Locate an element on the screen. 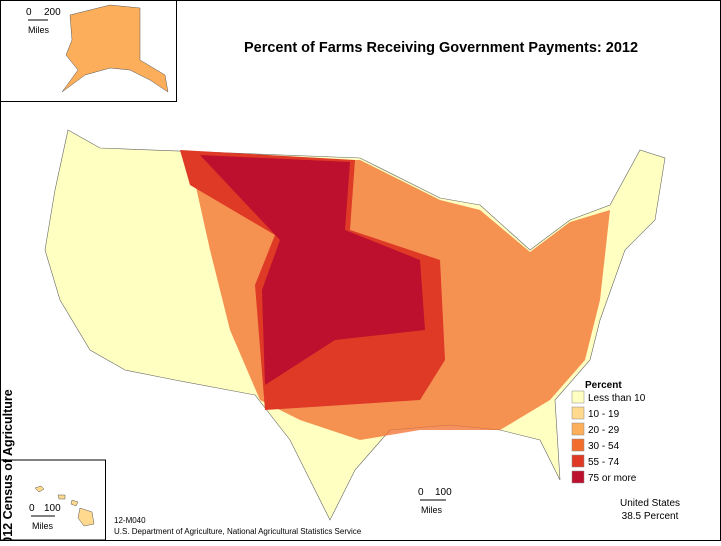 The height and width of the screenshot is (546, 721). summary-value: 38.5 Percent is located at coordinates (650, 516).